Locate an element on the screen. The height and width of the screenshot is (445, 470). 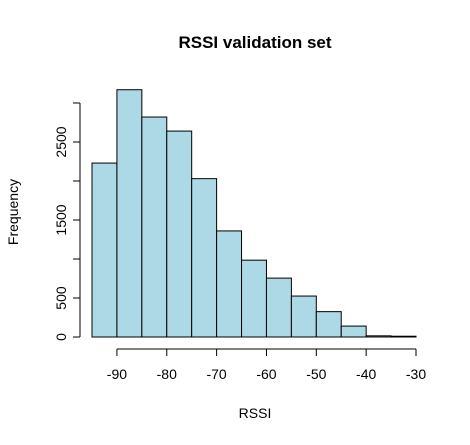
y-tick-label: 500 is located at coordinates (61, 298).